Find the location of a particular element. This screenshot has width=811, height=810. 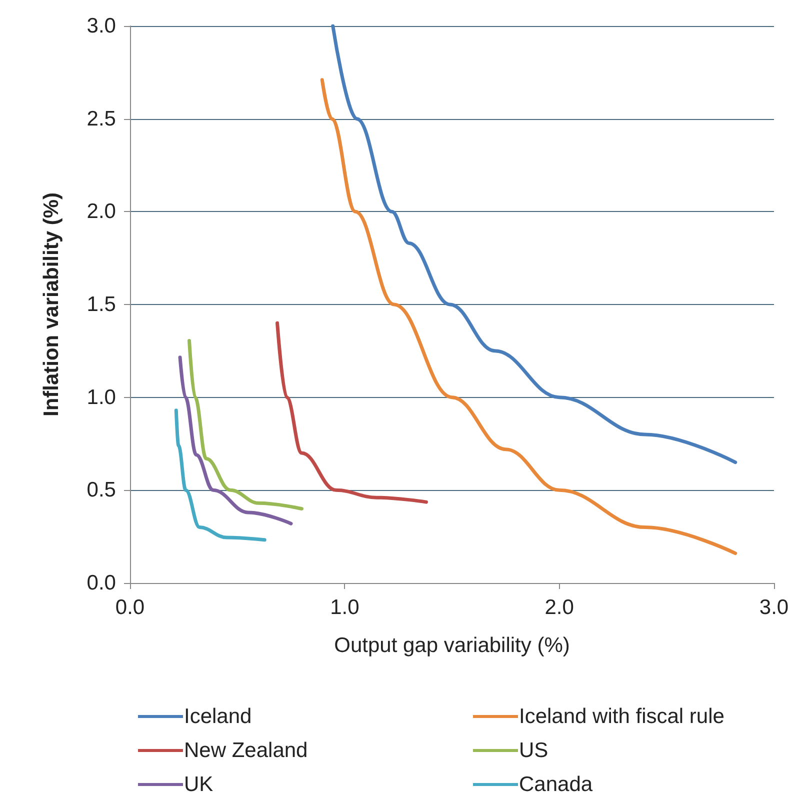

legend-label: Canada is located at coordinates (556, 784).